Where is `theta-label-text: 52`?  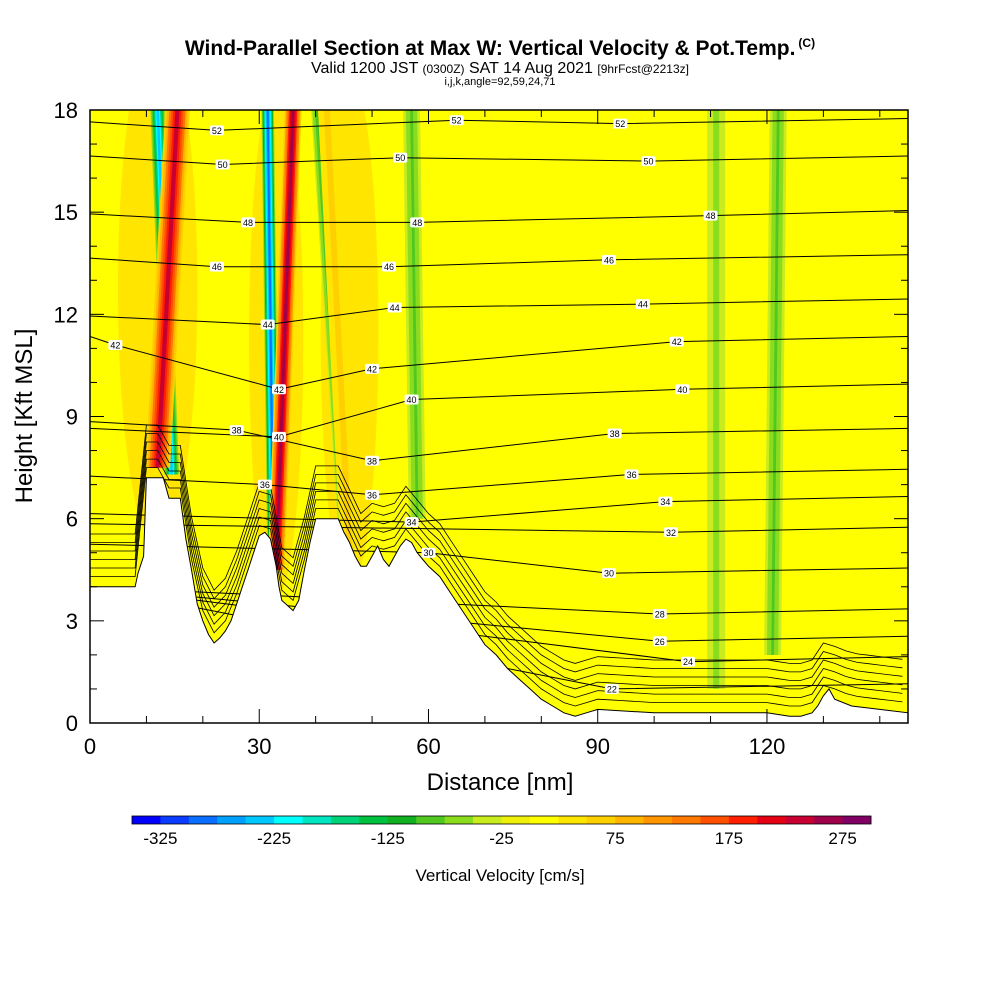 theta-label-text: 52 is located at coordinates (217, 131).